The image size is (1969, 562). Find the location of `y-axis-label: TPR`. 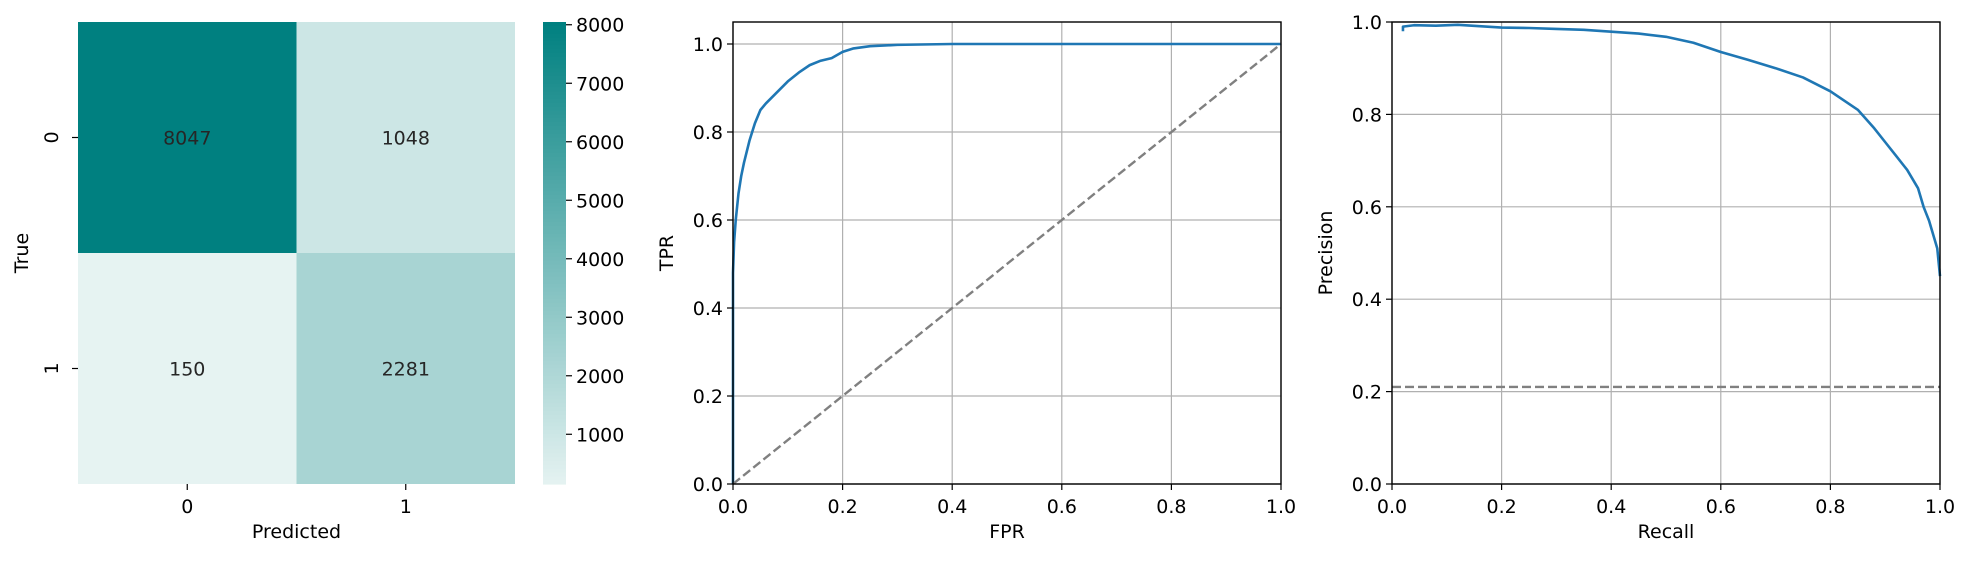

y-axis-label: TPR is located at coordinates (667, 253).